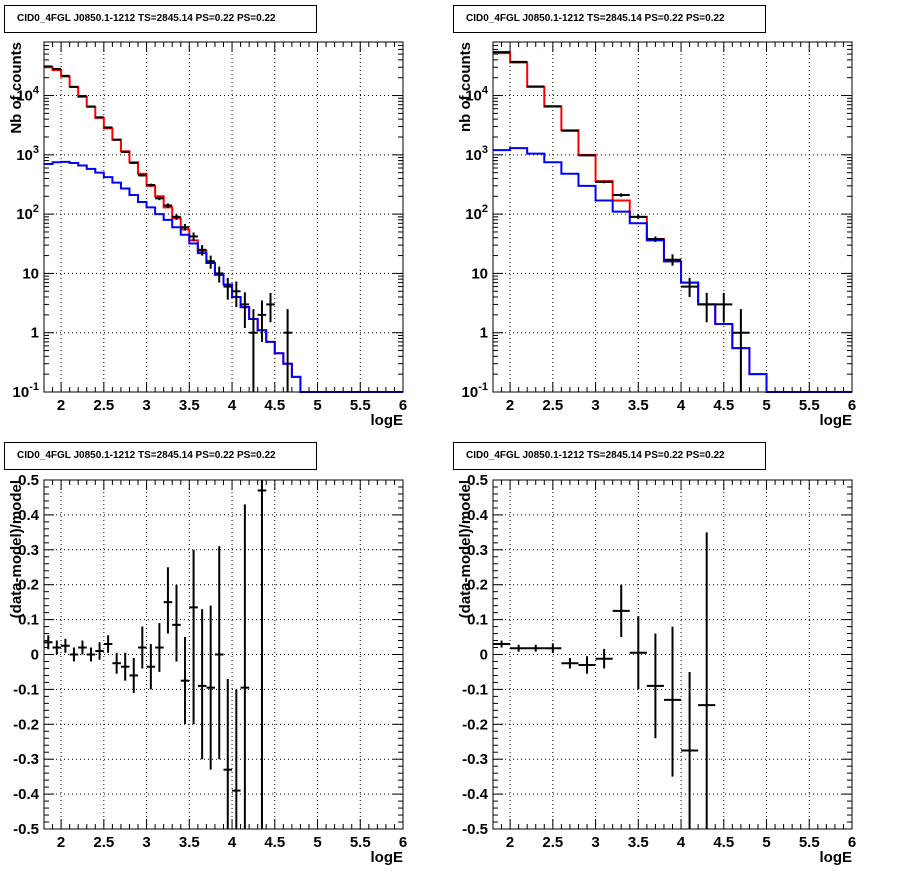 The height and width of the screenshot is (875, 898). What do you see at coordinates (35, 655) in the screenshot?
I see `y-tick-label: 0` at bounding box center [35, 655].